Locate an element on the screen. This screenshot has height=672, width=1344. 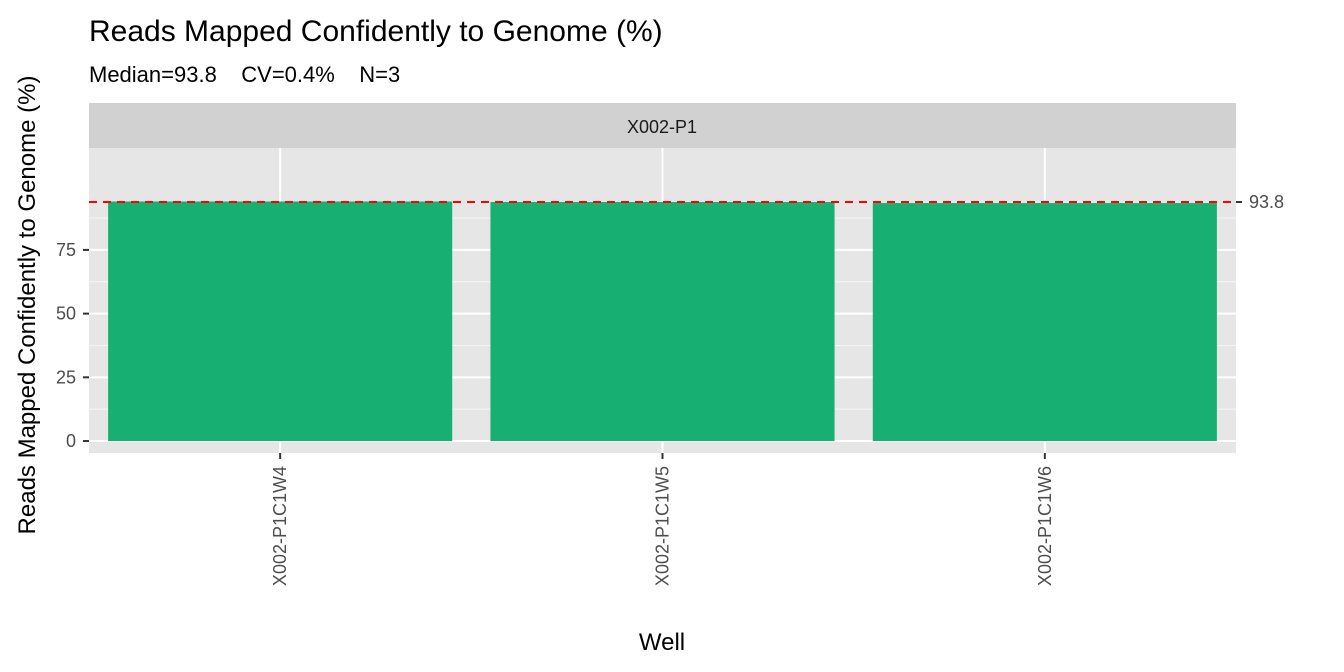
reference-line-group: 93.8 is located at coordinates (686, 202).